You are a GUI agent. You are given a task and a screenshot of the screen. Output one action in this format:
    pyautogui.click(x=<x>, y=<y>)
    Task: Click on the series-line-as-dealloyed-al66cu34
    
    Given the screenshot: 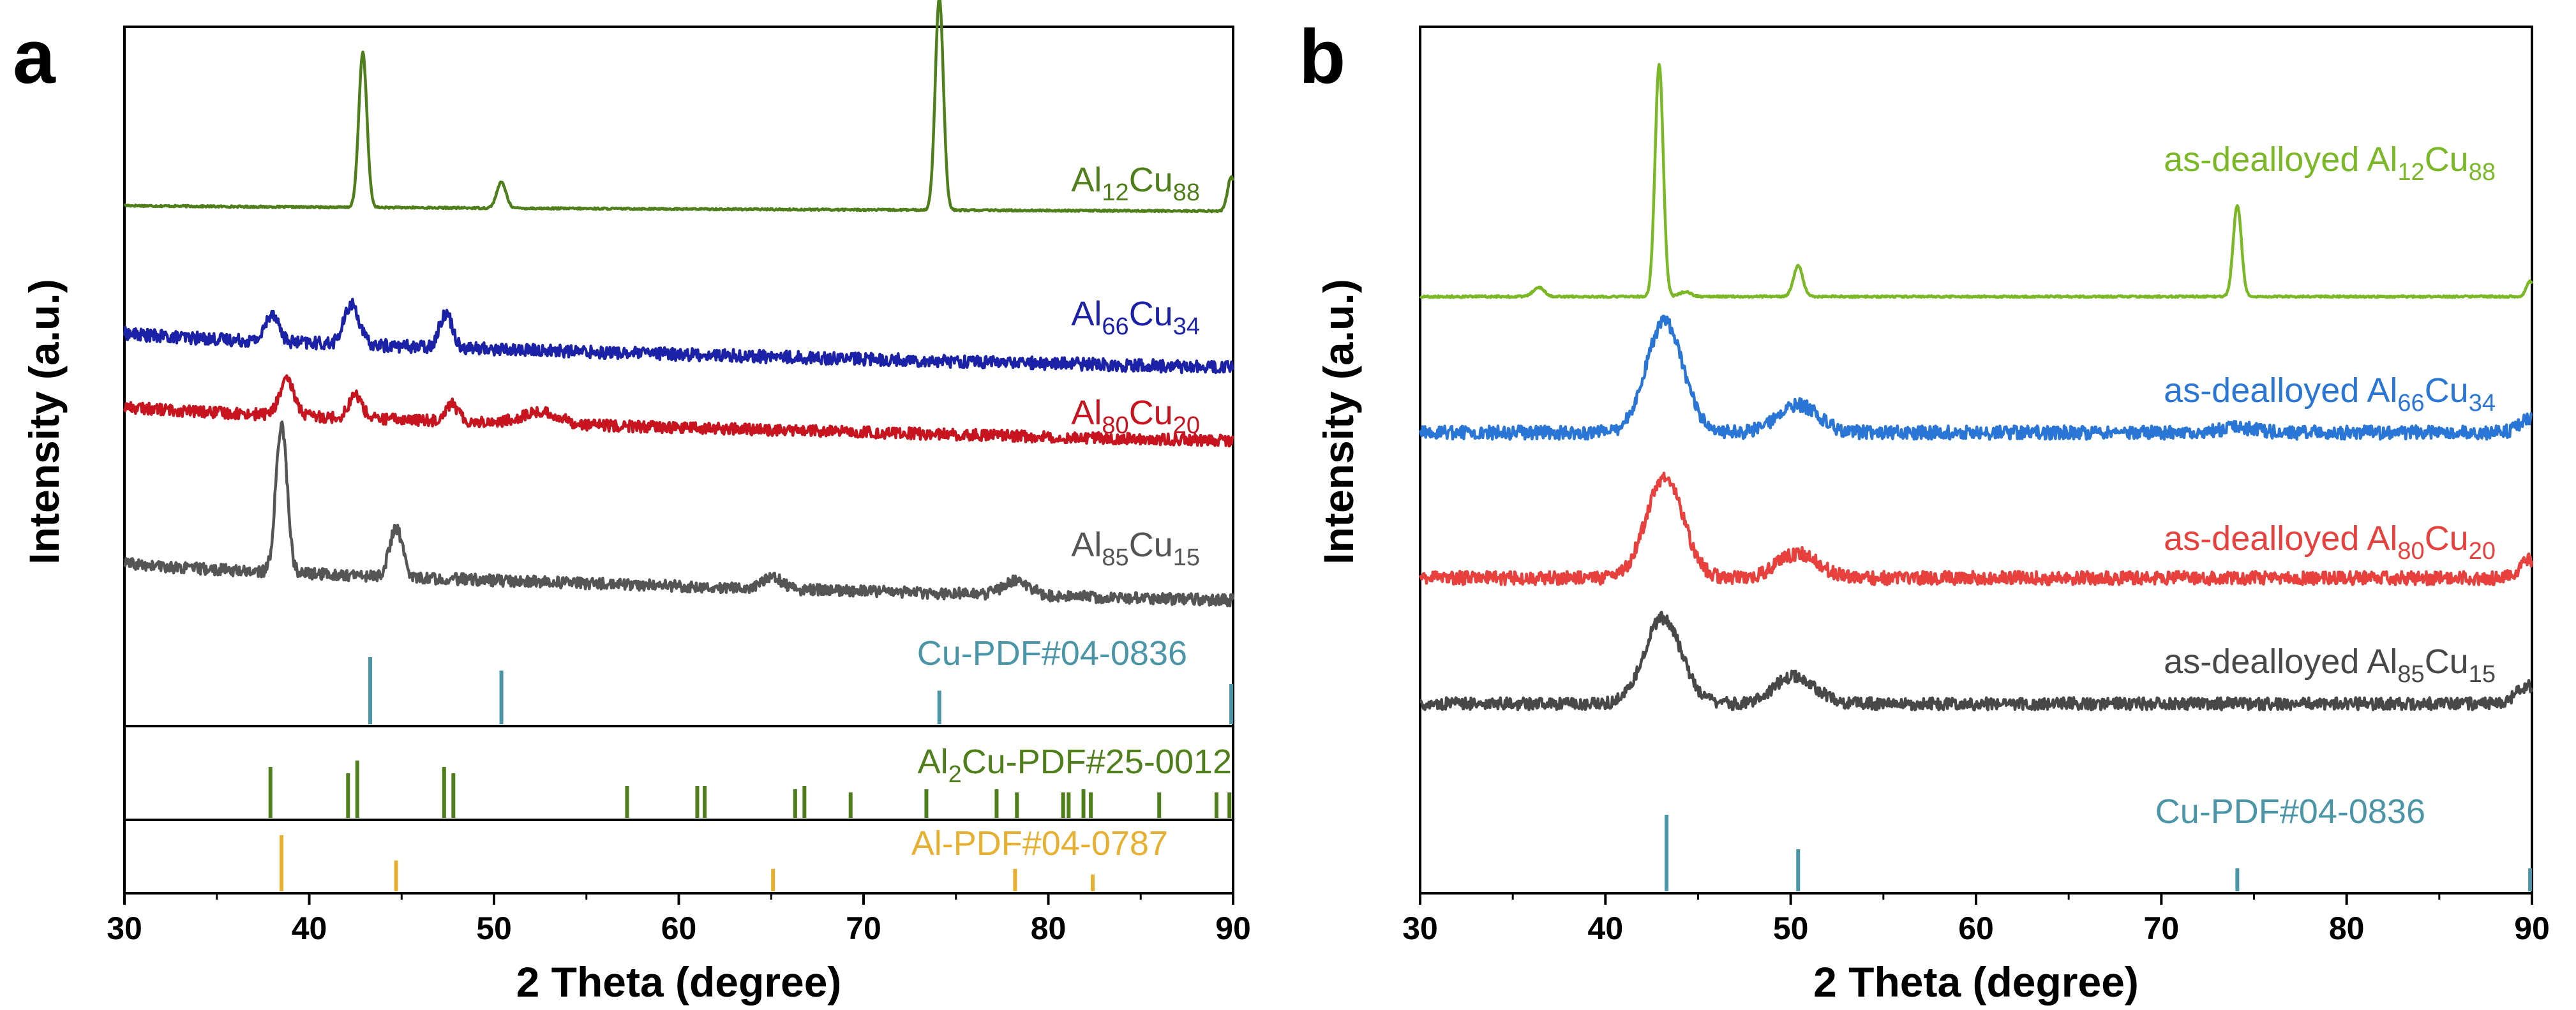 What is the action you would take?
    pyautogui.click(x=1975, y=378)
    